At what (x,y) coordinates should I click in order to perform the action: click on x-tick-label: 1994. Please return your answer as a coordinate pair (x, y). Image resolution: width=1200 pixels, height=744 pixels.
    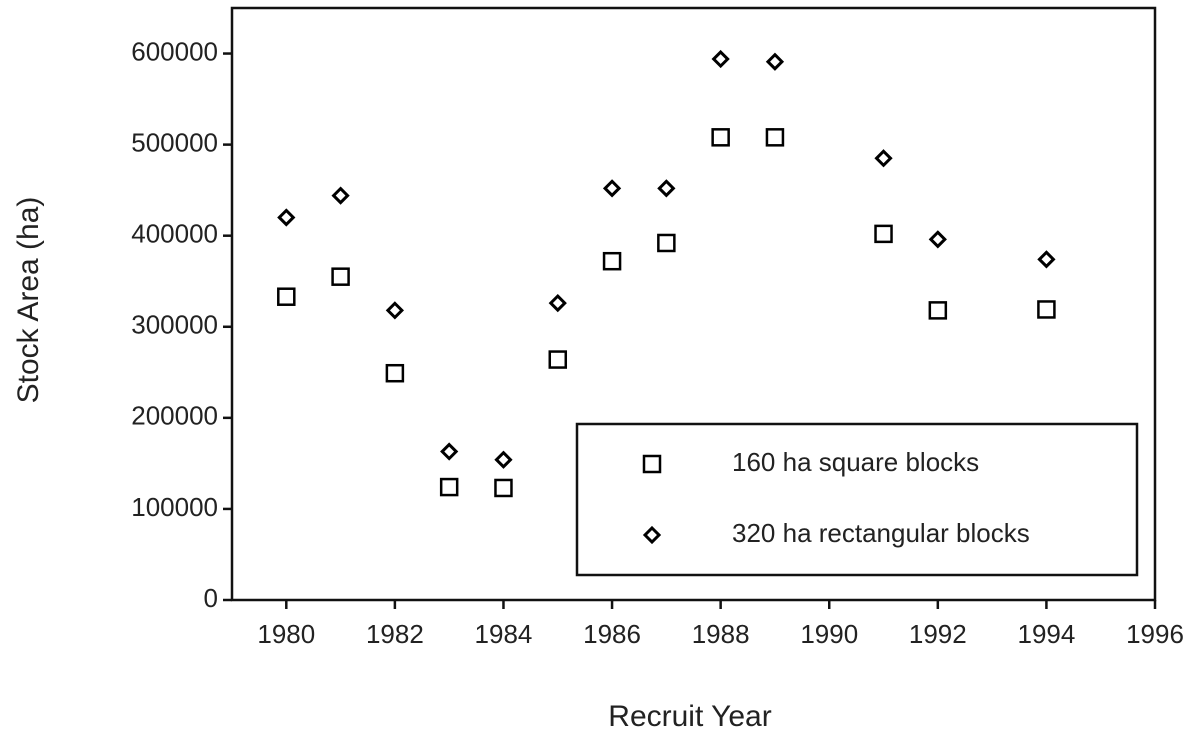
    Looking at the image, I should click on (1046, 634).